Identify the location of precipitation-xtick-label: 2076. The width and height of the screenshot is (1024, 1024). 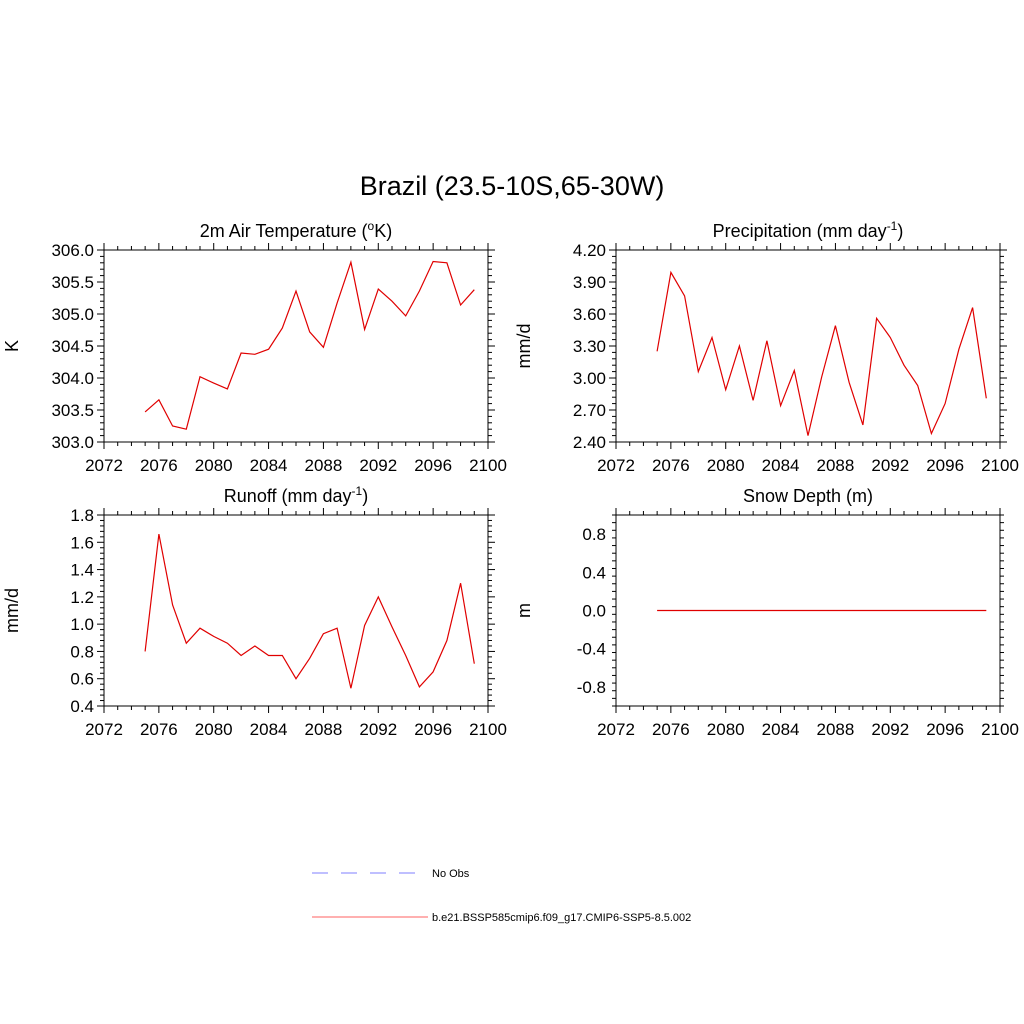
(671, 465).